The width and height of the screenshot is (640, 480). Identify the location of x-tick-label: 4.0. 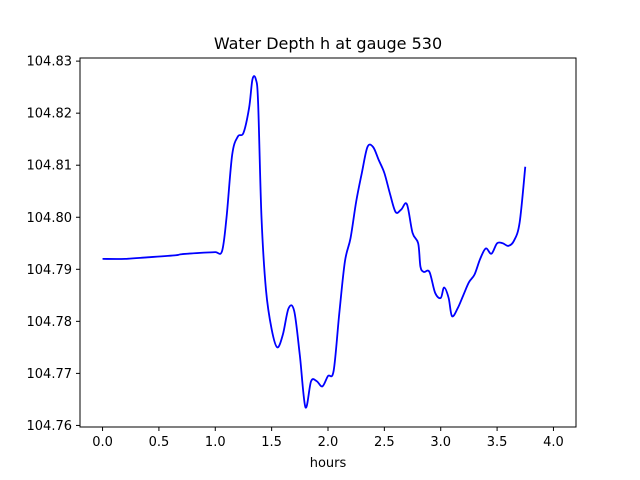
(553, 442).